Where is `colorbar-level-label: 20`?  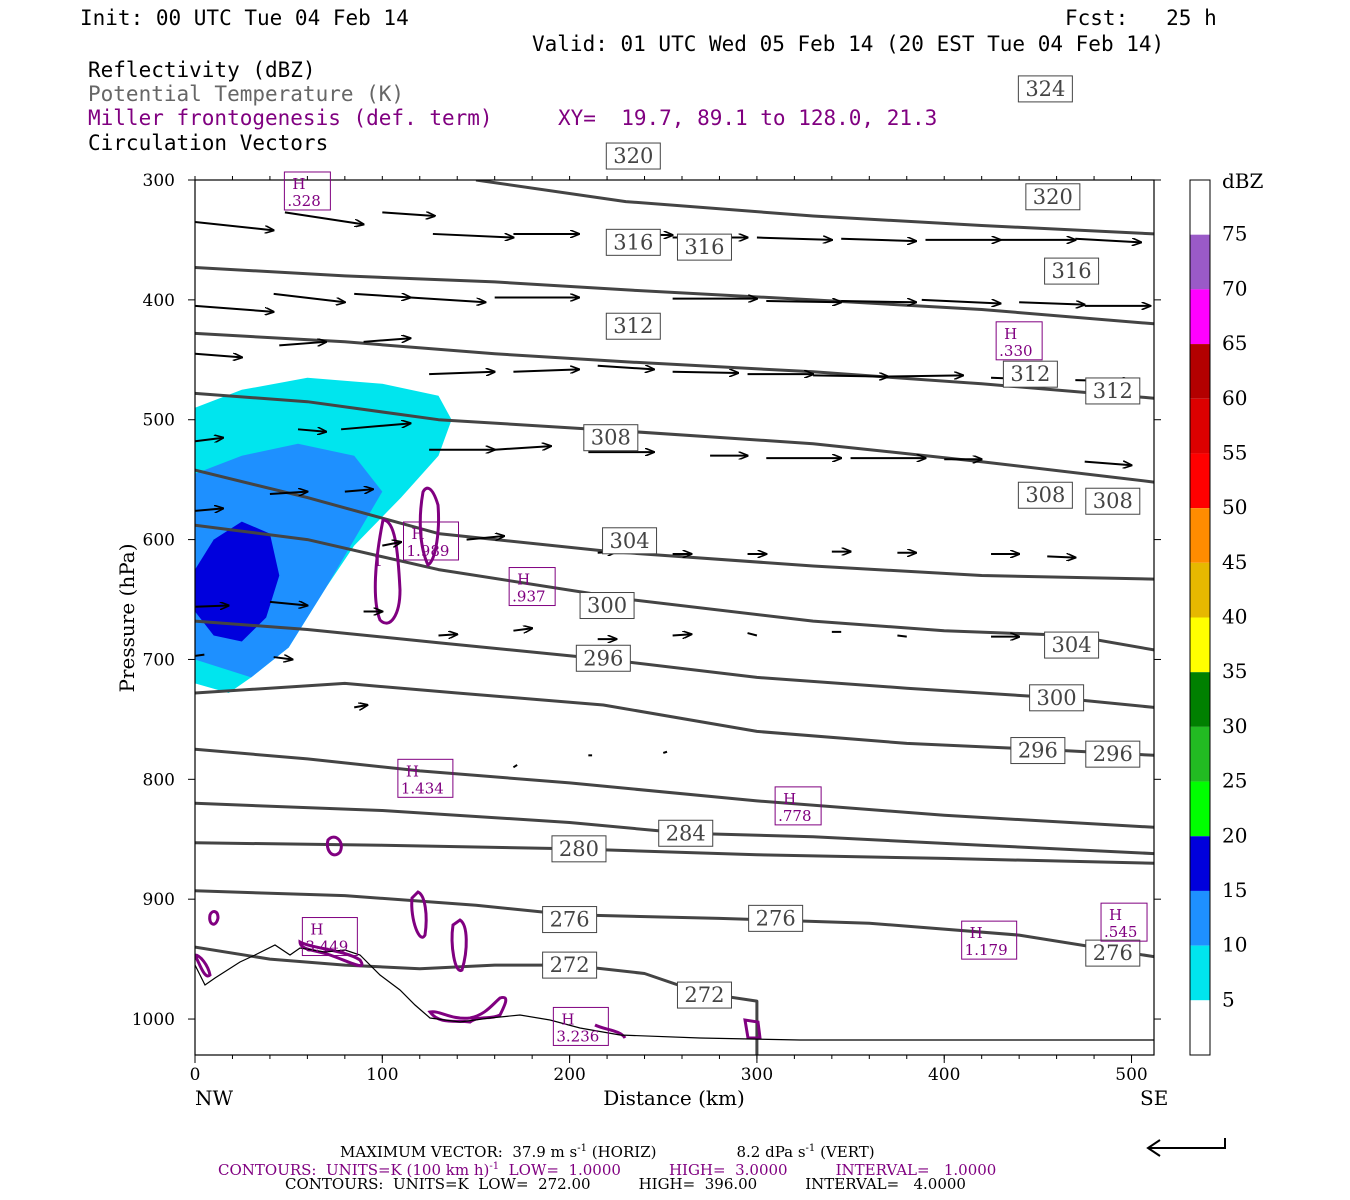 colorbar-level-label: 20 is located at coordinates (1234, 835).